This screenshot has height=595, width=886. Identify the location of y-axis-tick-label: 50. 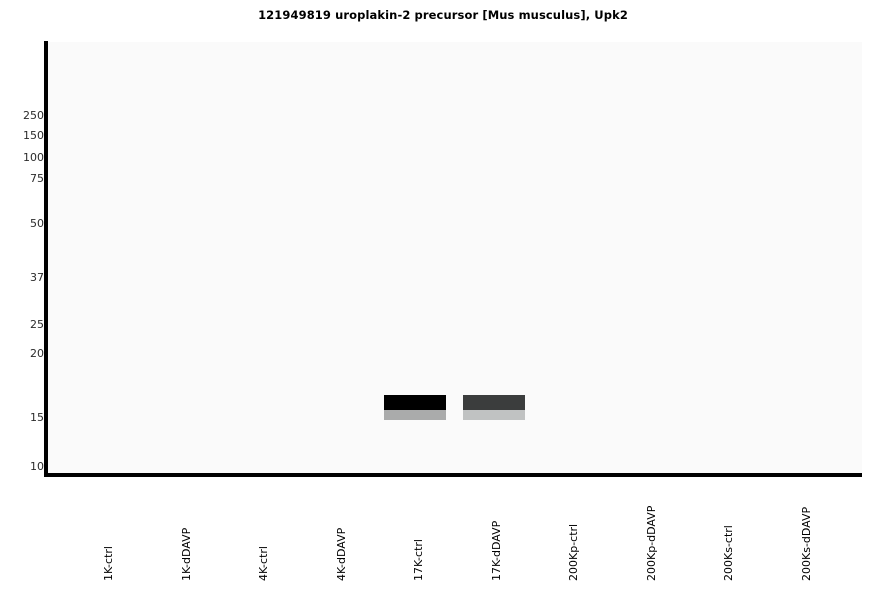
(37, 223).